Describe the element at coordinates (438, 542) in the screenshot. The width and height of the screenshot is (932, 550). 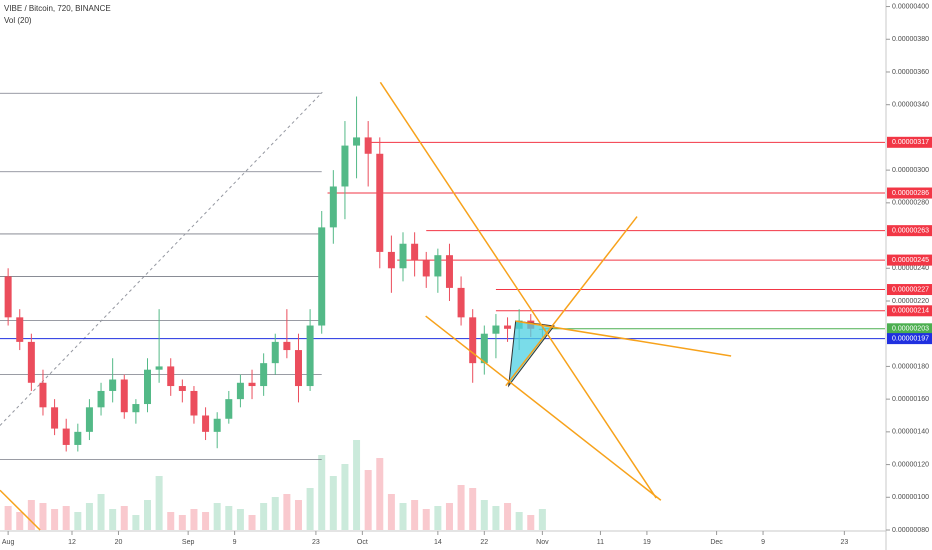
I see `x-tick-label: 14` at that location.